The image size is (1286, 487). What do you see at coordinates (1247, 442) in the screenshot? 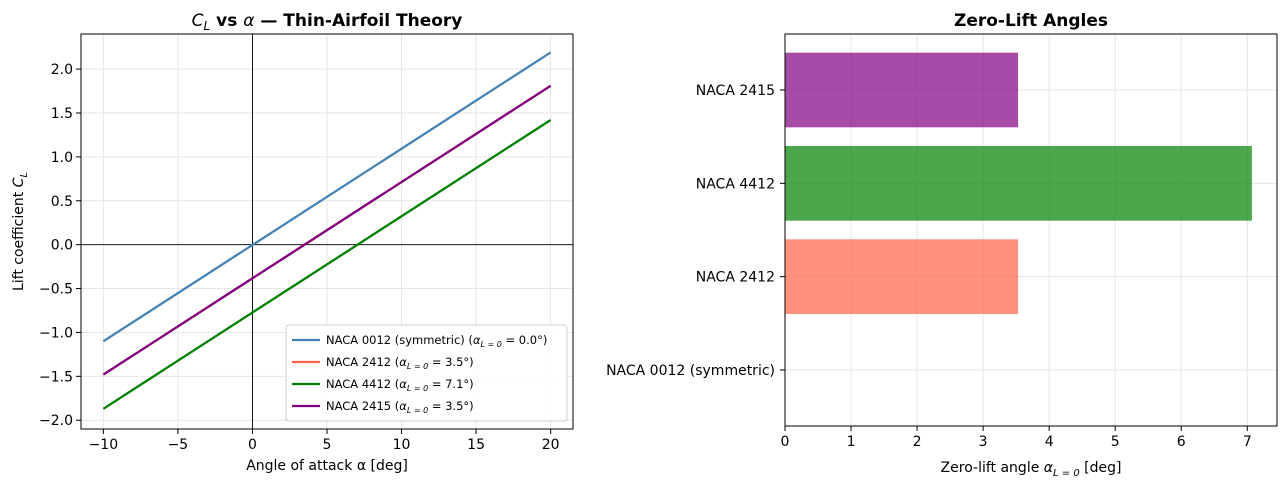
I see `right-x-tick-label: 7` at bounding box center [1247, 442].